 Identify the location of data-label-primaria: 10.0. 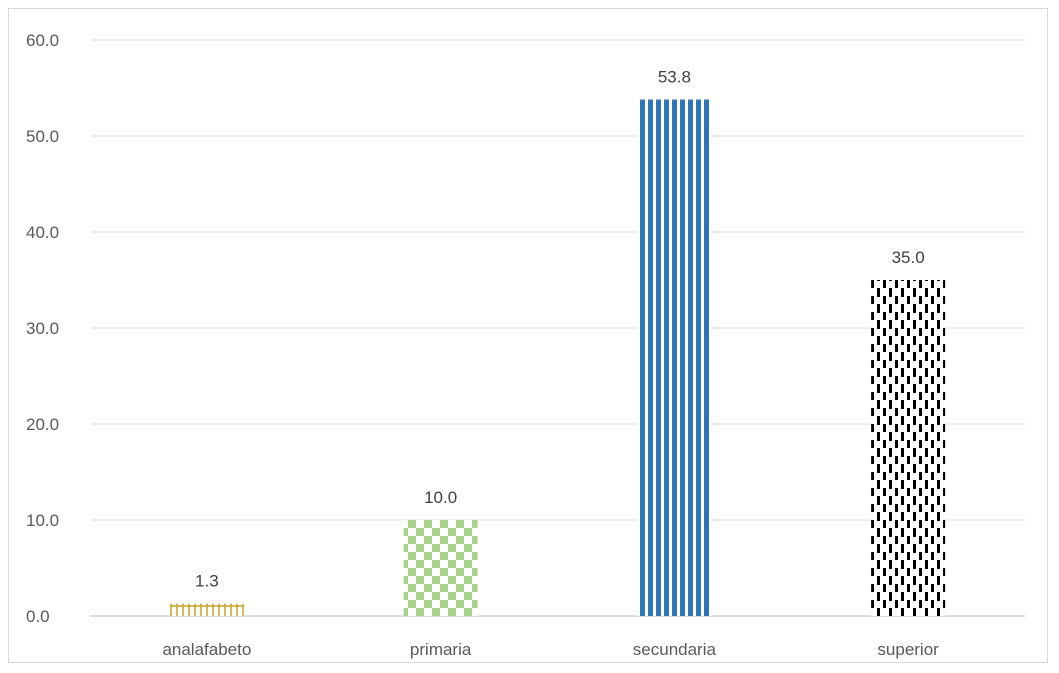
(440, 497).